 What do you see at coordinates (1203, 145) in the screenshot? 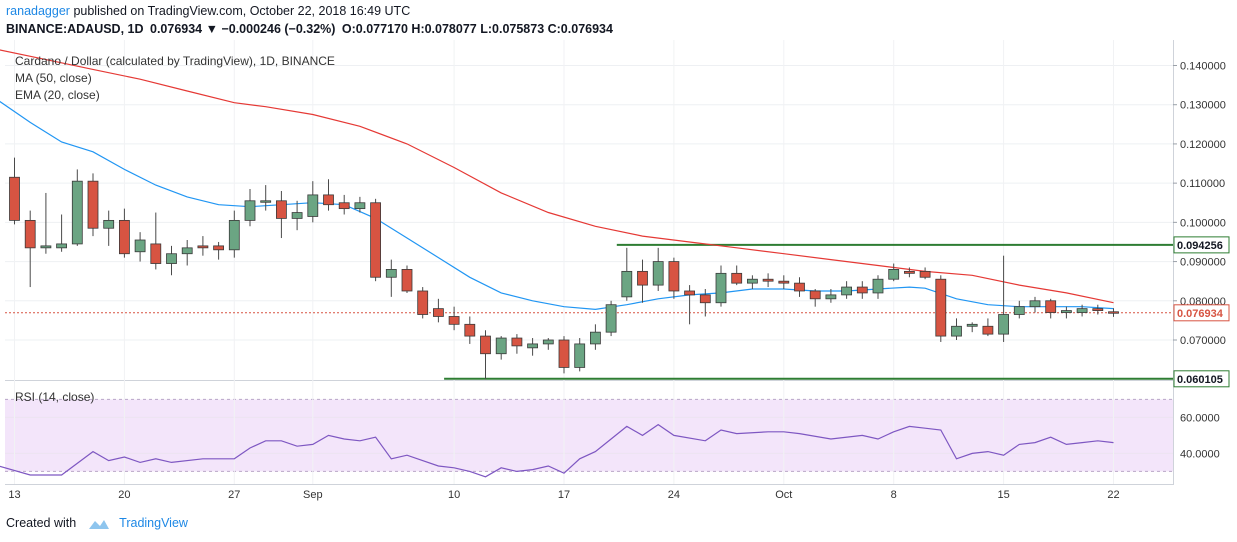
I see `price-tick-label: 0.120000` at bounding box center [1203, 145].